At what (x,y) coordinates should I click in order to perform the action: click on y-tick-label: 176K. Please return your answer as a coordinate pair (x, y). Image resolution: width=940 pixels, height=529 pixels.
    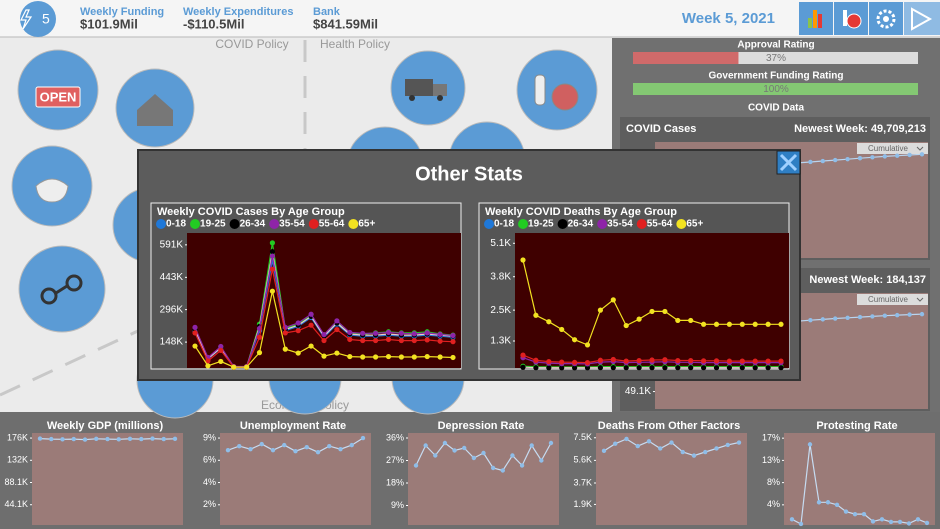
    Looking at the image, I should click on (17, 437).